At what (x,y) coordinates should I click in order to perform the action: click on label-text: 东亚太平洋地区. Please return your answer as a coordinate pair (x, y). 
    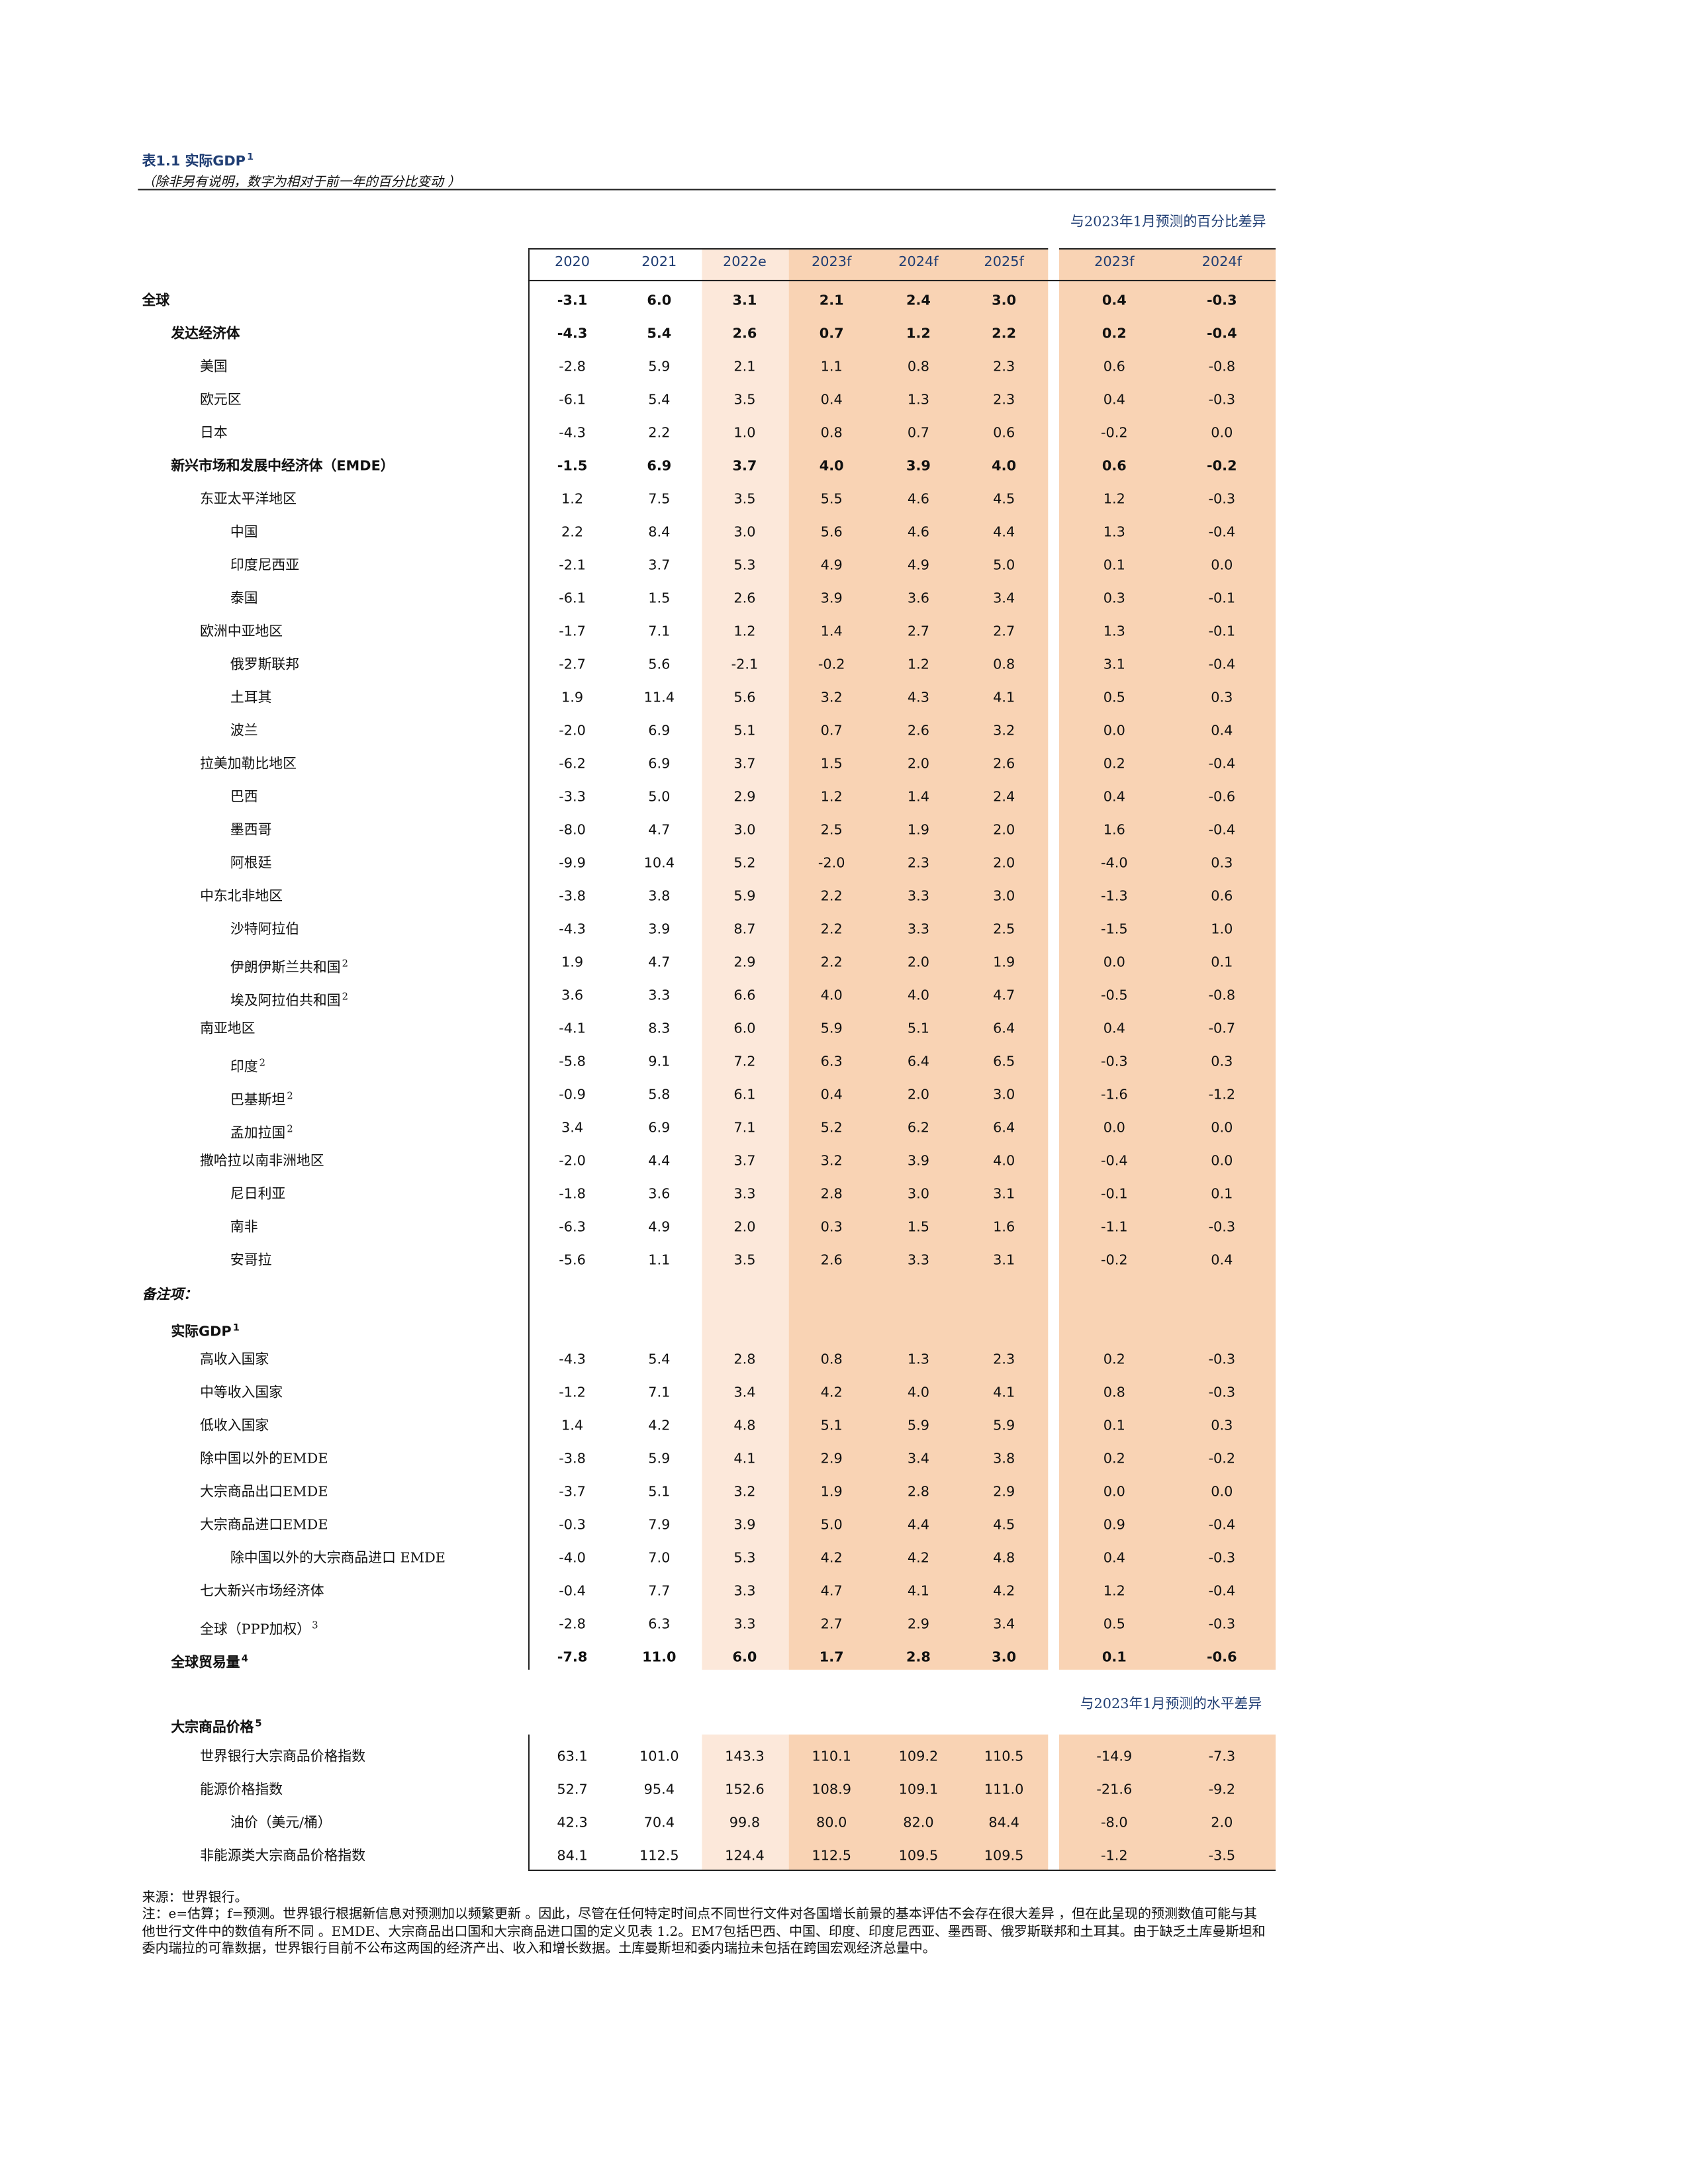
    Looking at the image, I should click on (248, 500).